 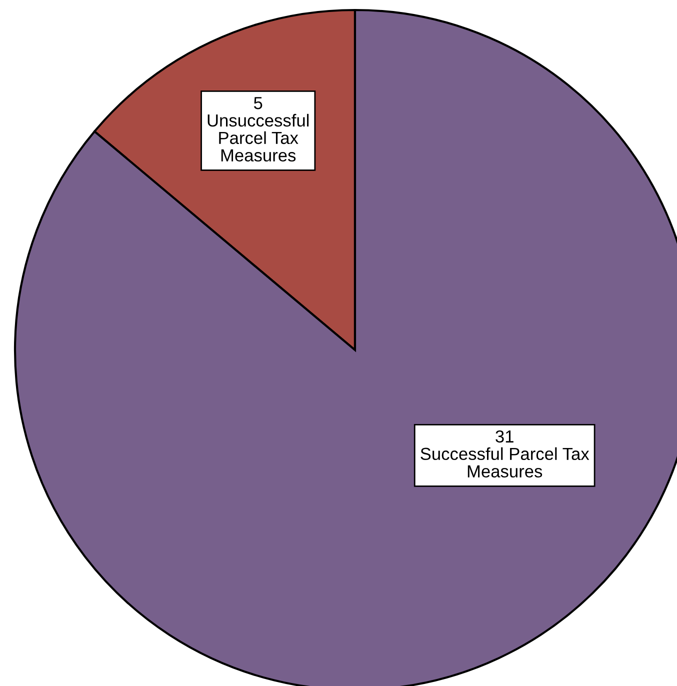 I want to click on data-label: 31, so click(x=505, y=436).